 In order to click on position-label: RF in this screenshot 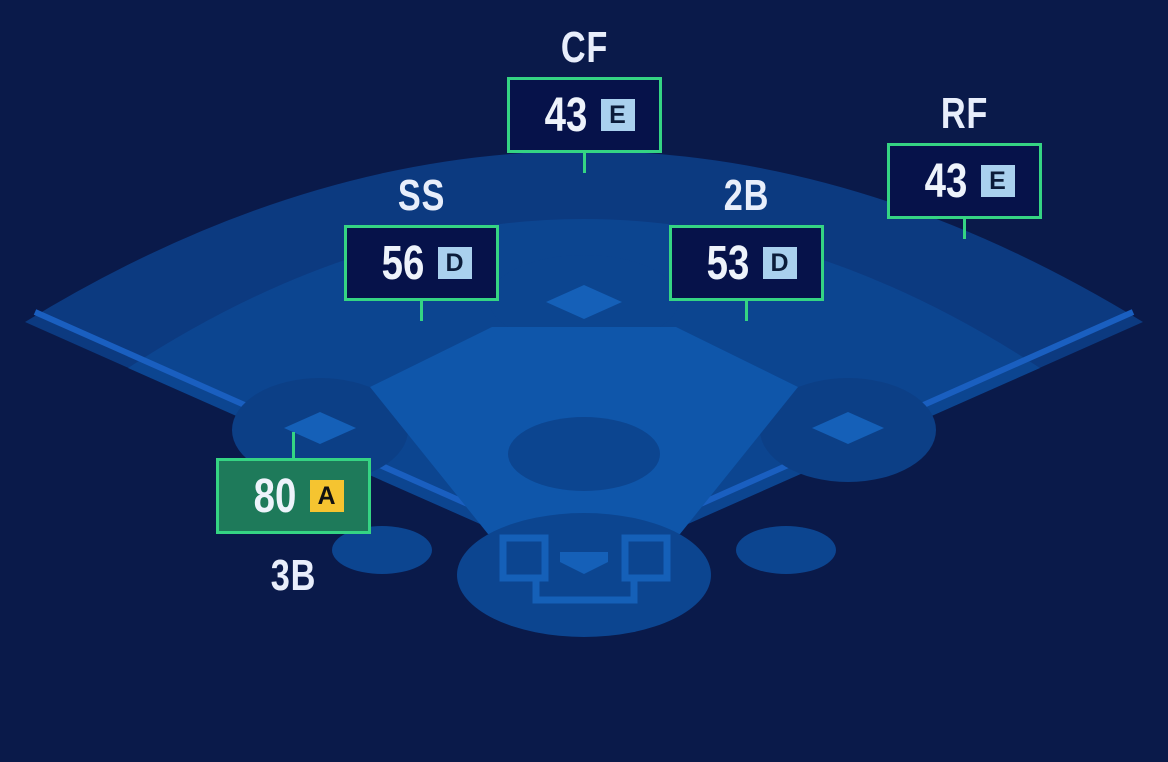, I will do `click(964, 113)`.